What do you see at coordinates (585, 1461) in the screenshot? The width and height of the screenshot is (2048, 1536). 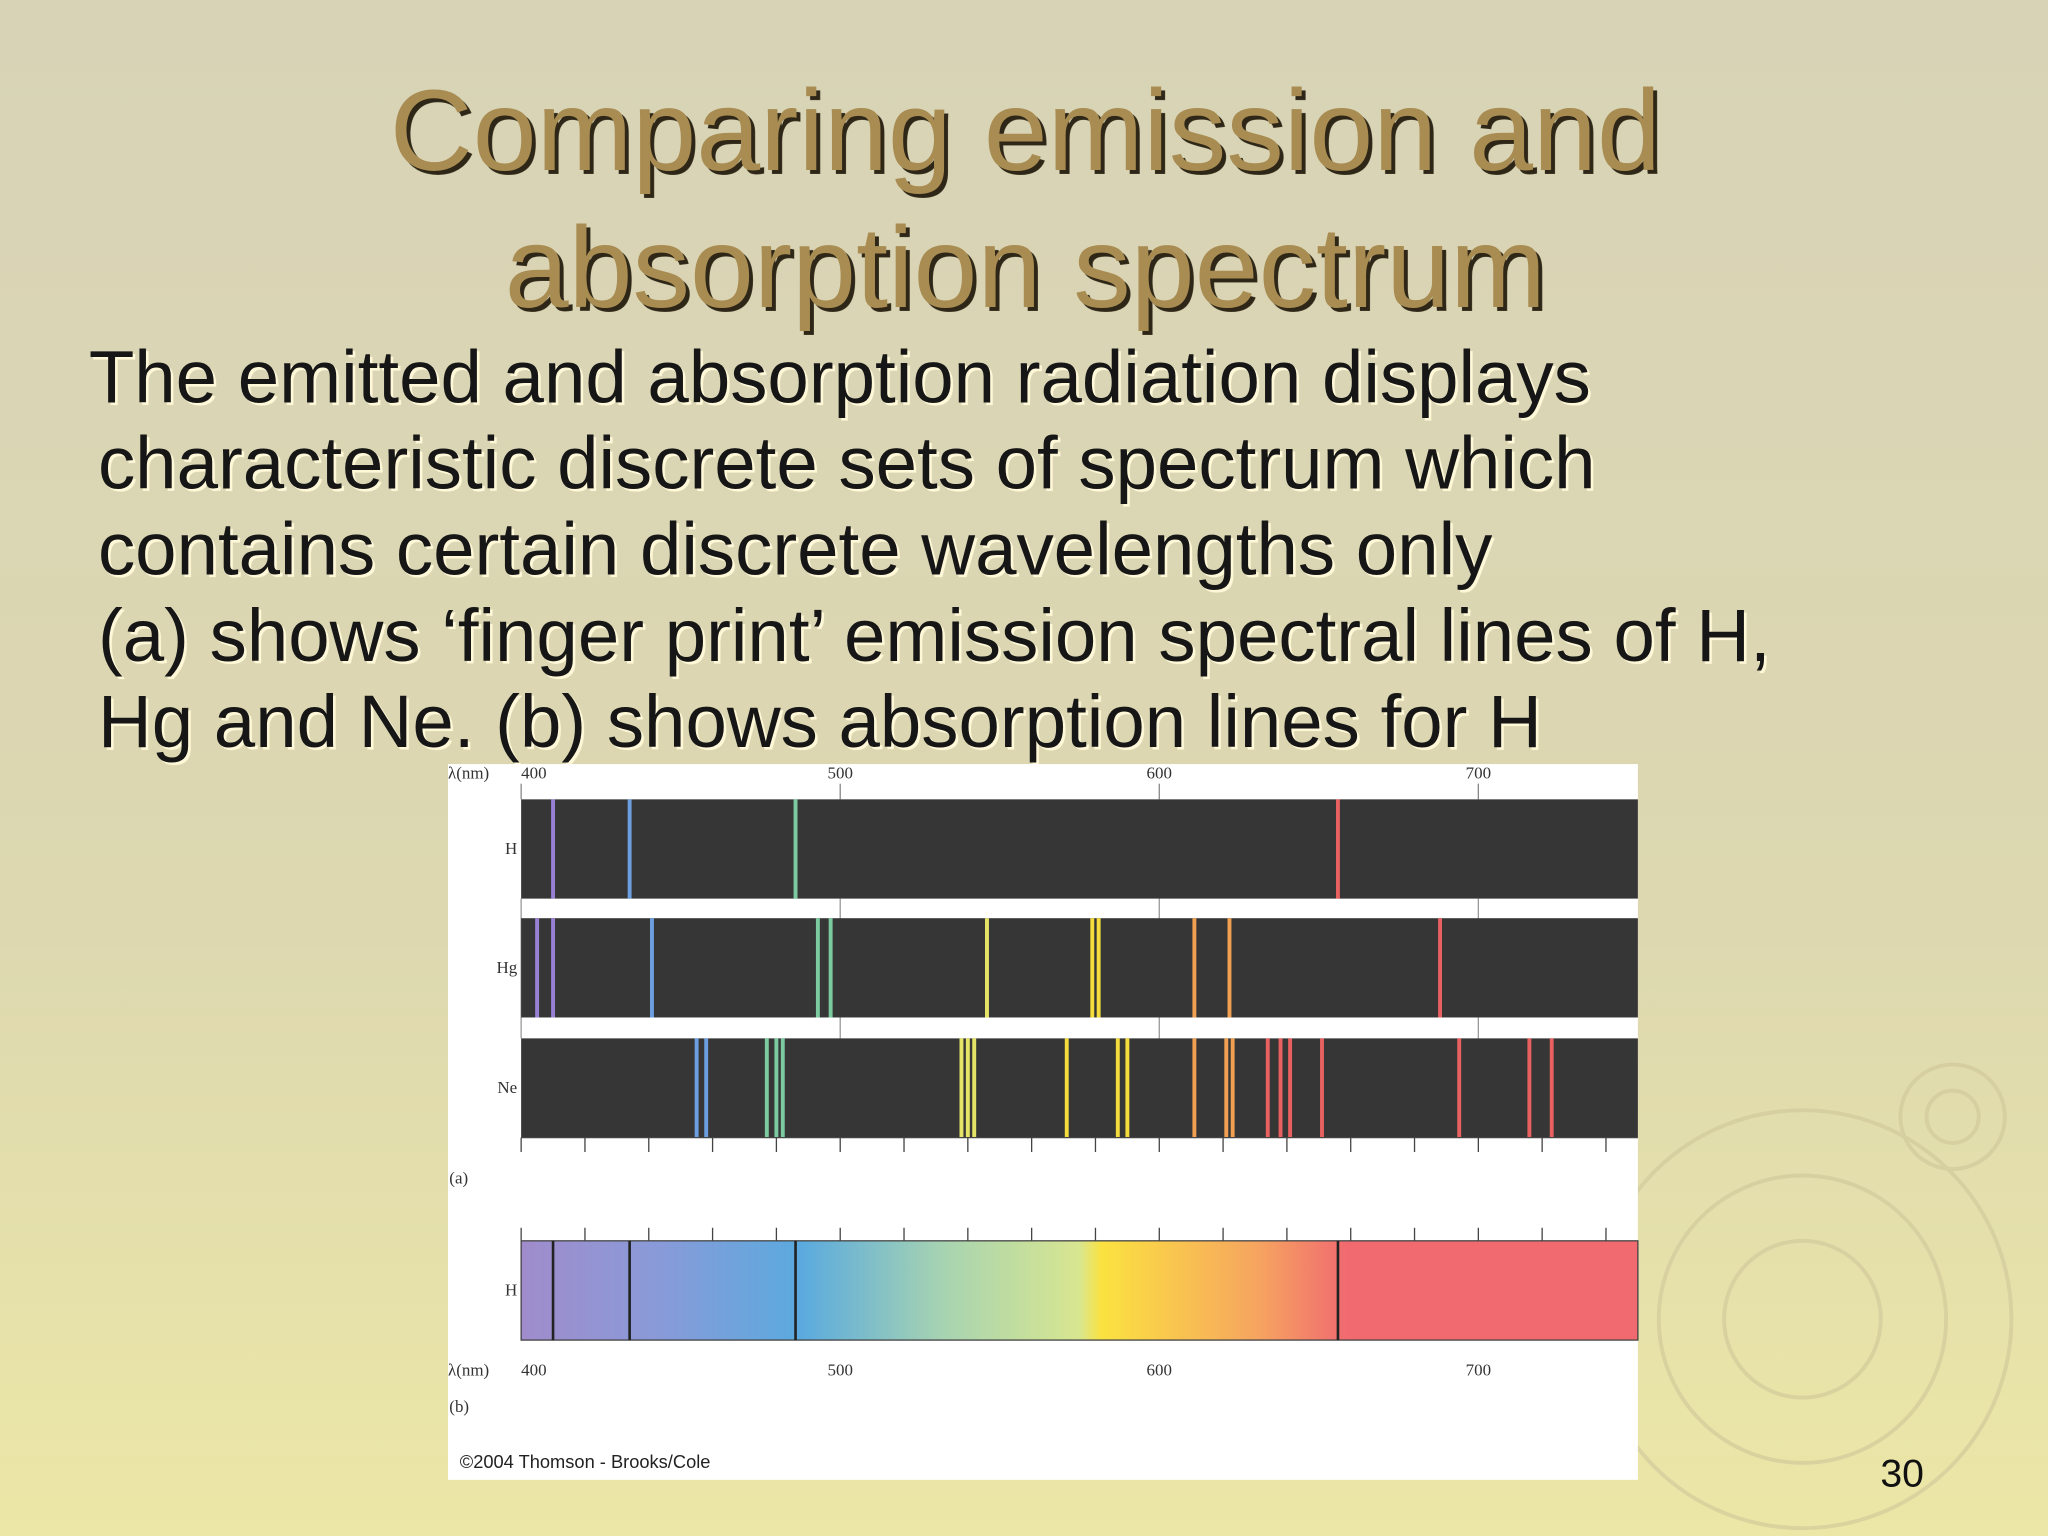 I see `credit: ©2004 Thomson - Brooks/Cole` at bounding box center [585, 1461].